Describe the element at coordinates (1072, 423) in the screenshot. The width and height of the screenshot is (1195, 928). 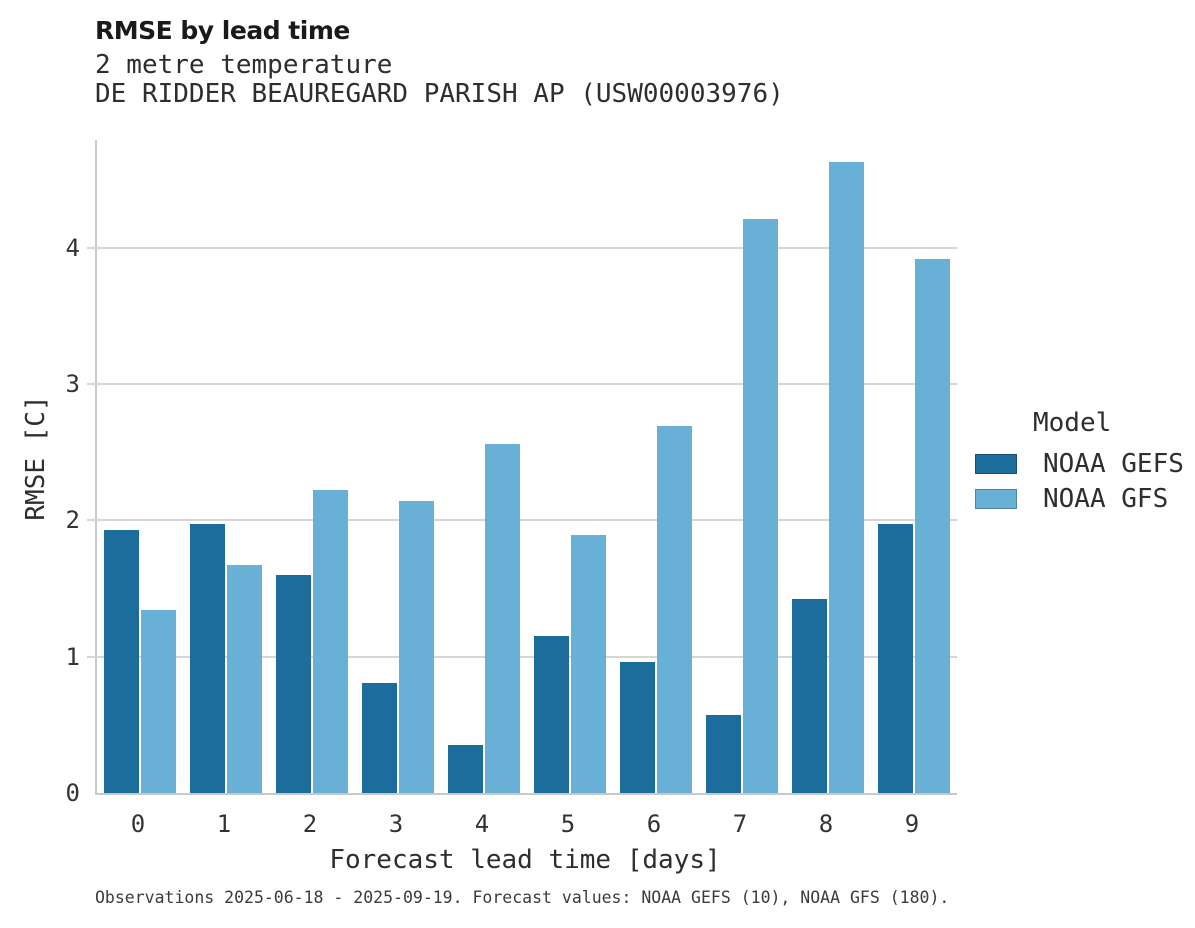
I see `legend-title: Model` at that location.